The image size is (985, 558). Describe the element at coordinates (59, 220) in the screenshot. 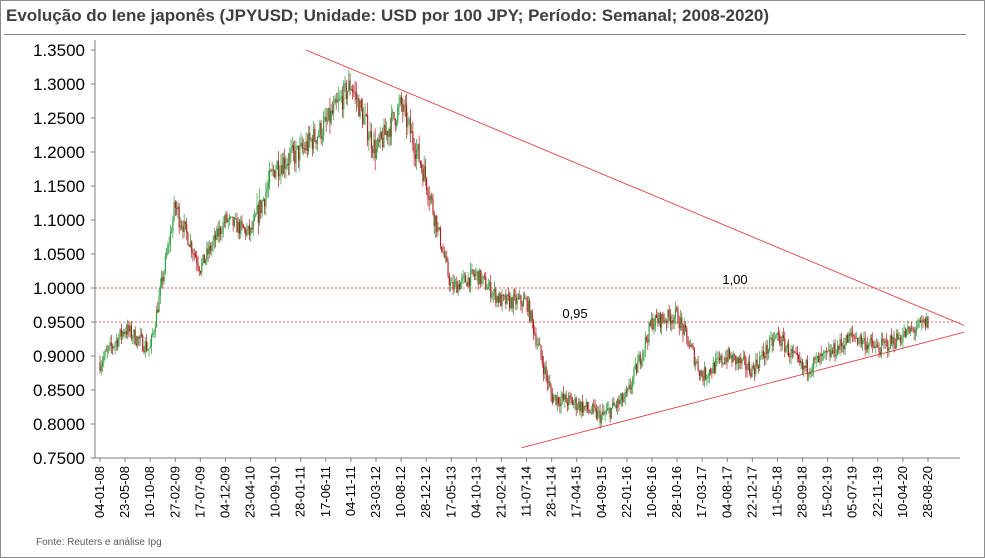

I see `y-tick-label: 1.1000` at that location.